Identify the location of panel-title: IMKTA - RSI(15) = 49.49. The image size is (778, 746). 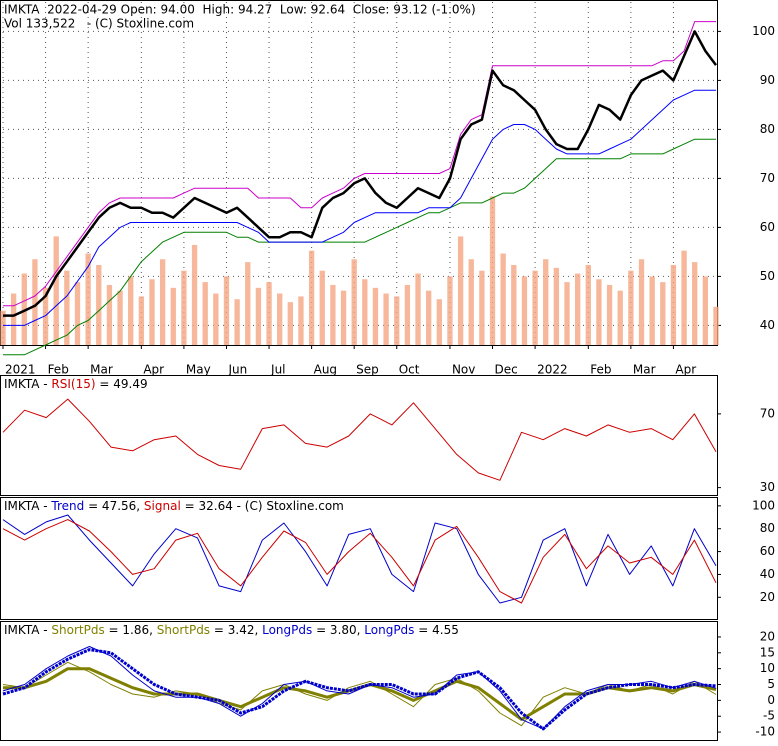
(76, 384).